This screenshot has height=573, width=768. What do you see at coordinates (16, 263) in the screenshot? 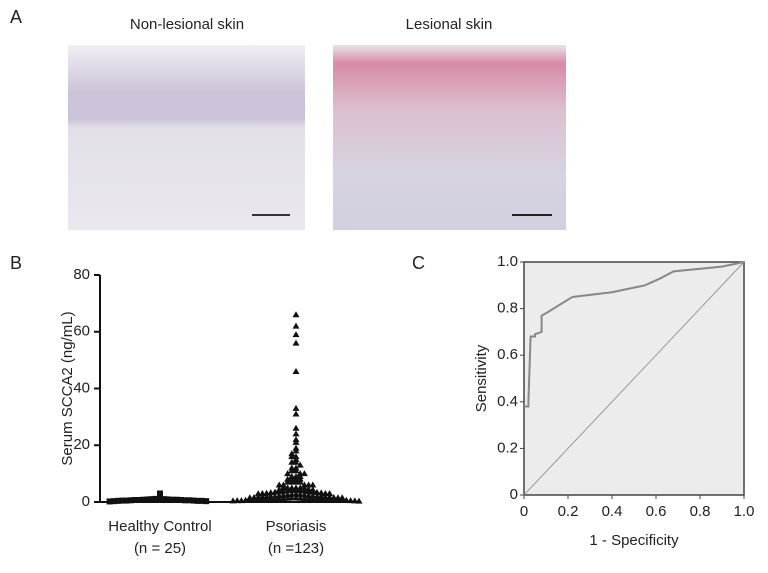
I see `panel-label: B` at bounding box center [16, 263].